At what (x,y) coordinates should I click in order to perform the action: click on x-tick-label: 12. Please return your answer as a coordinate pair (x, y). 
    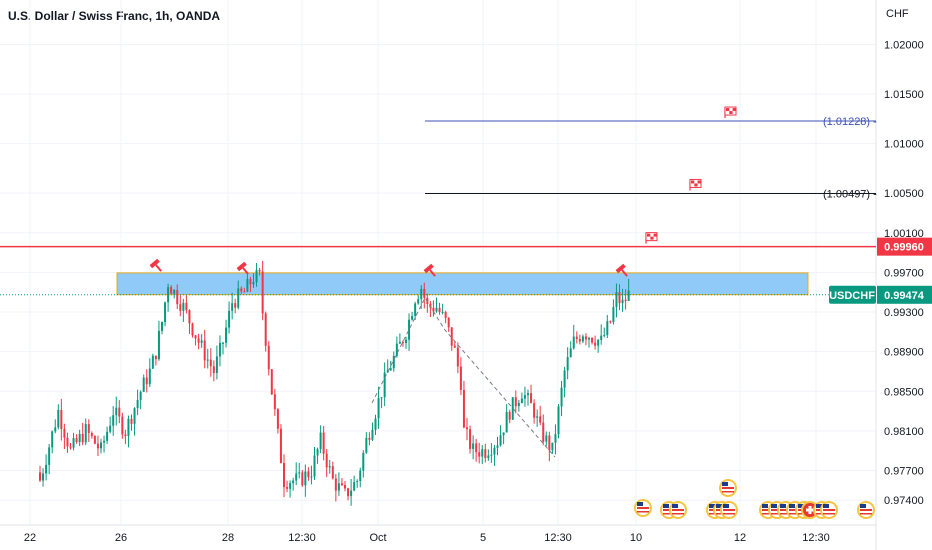
    Looking at the image, I should click on (740, 538).